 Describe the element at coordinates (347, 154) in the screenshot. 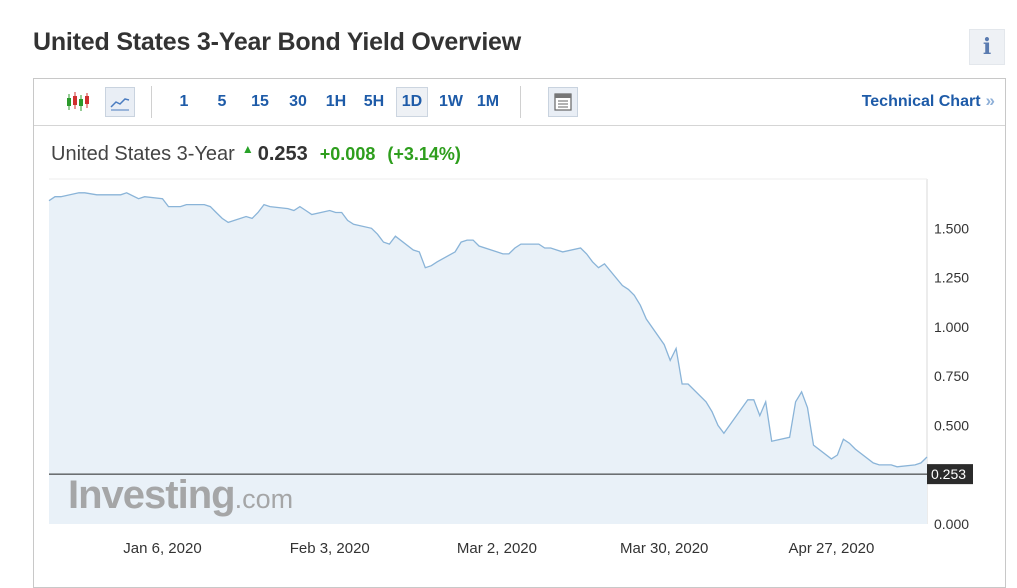

I see `price-change: +0.008` at that location.